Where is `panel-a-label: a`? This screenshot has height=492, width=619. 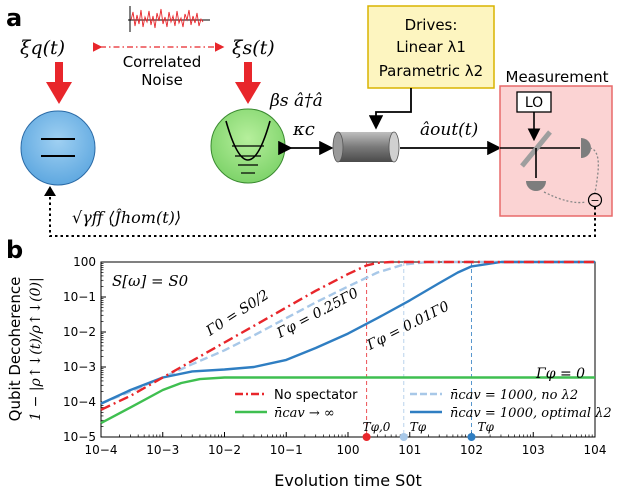 panel-a-label: a is located at coordinates (14, 18).